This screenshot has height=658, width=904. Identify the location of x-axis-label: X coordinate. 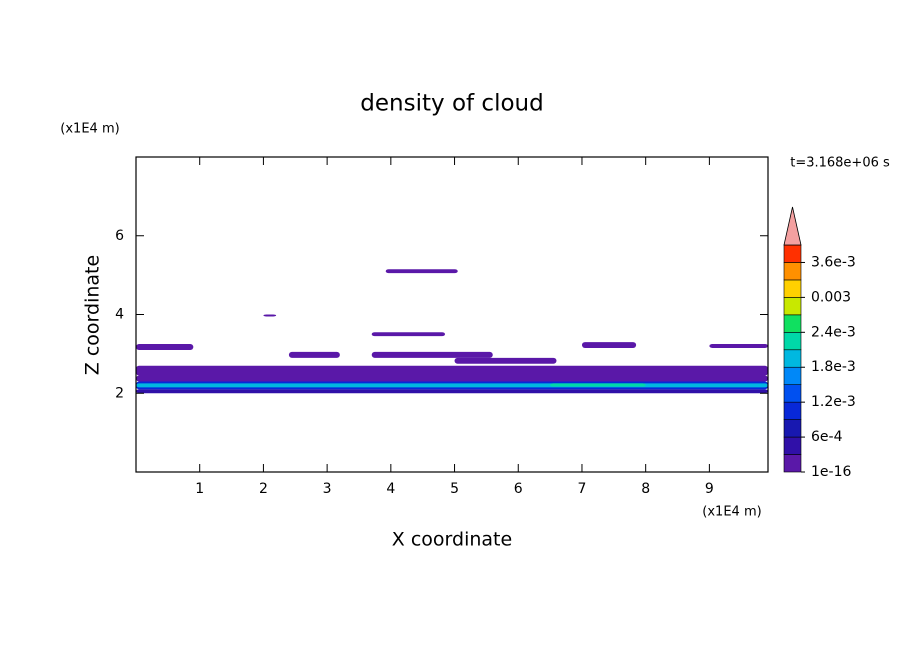
(452, 540).